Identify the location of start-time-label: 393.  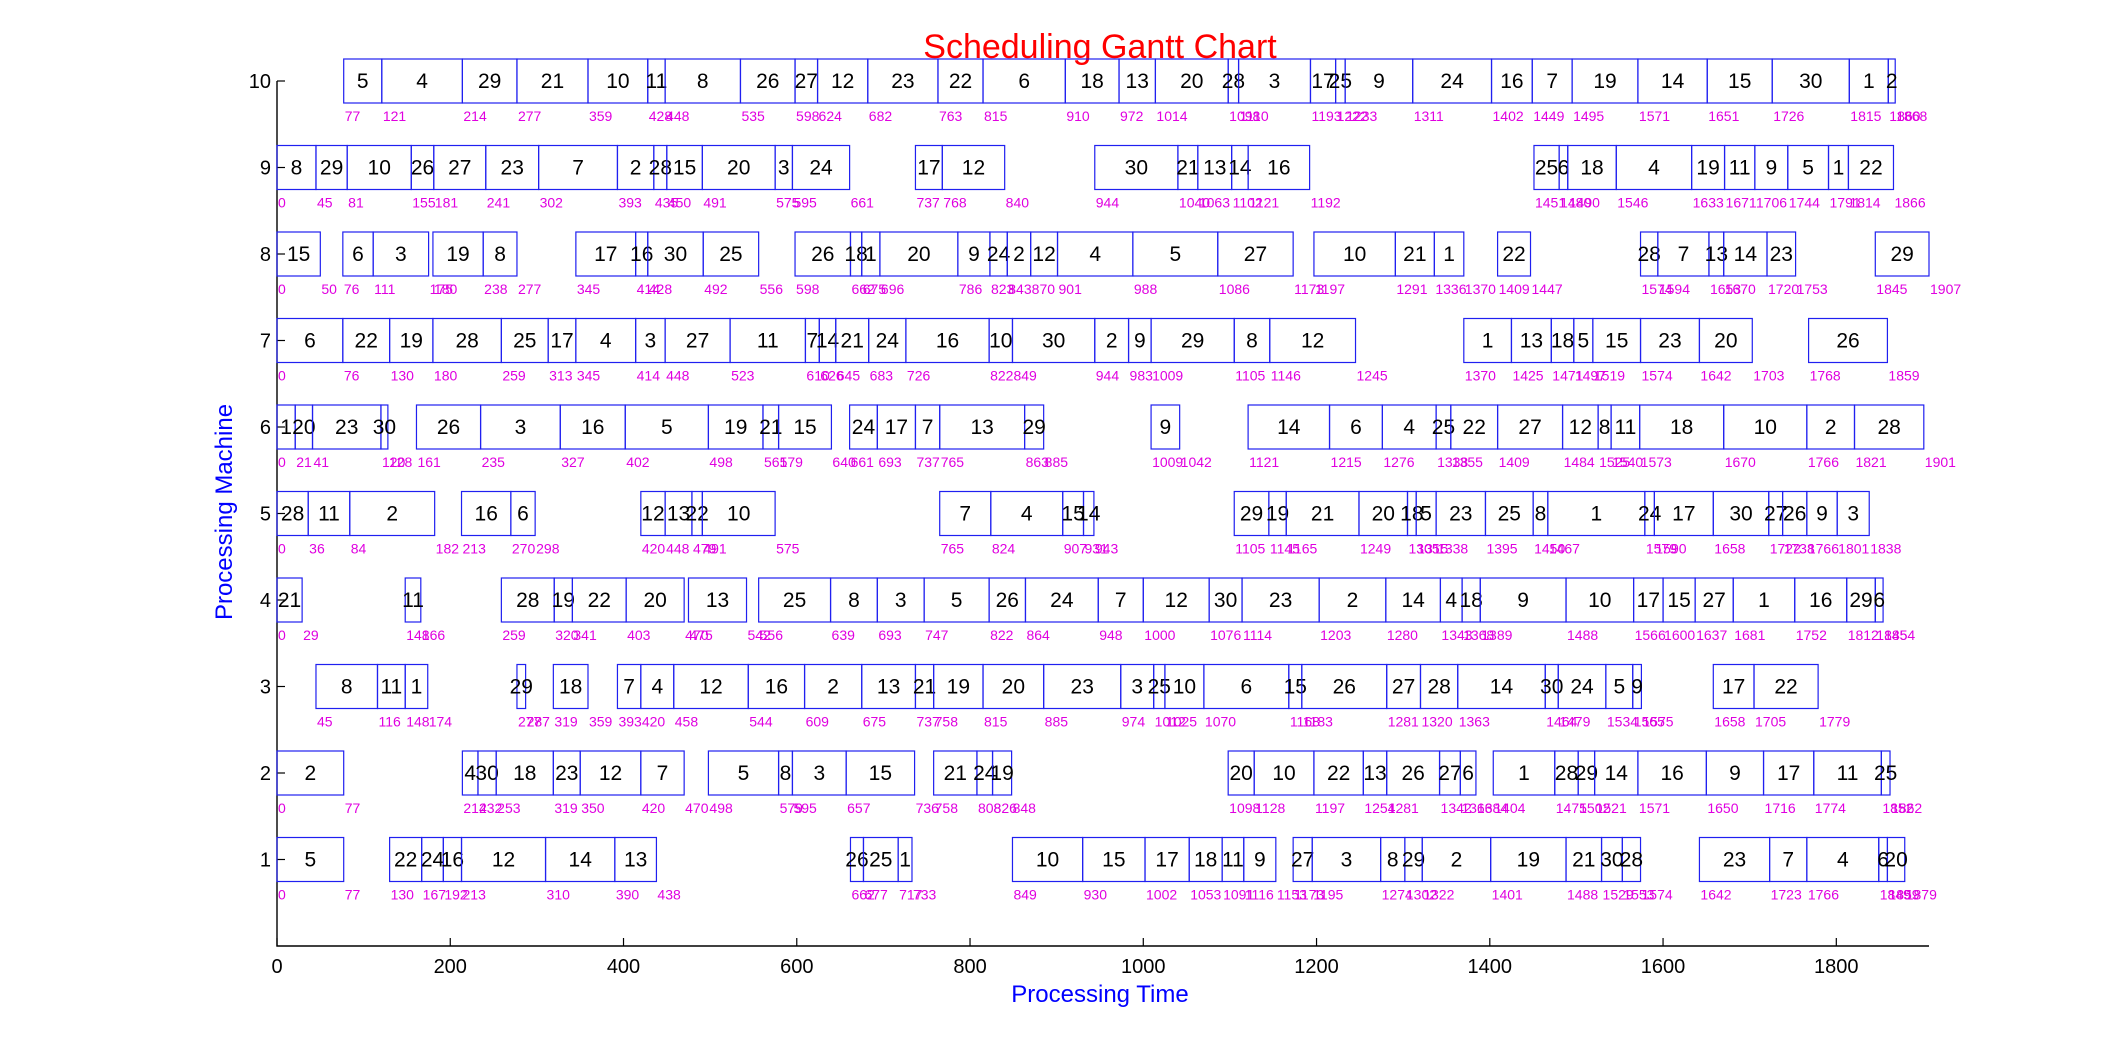
(630, 203).